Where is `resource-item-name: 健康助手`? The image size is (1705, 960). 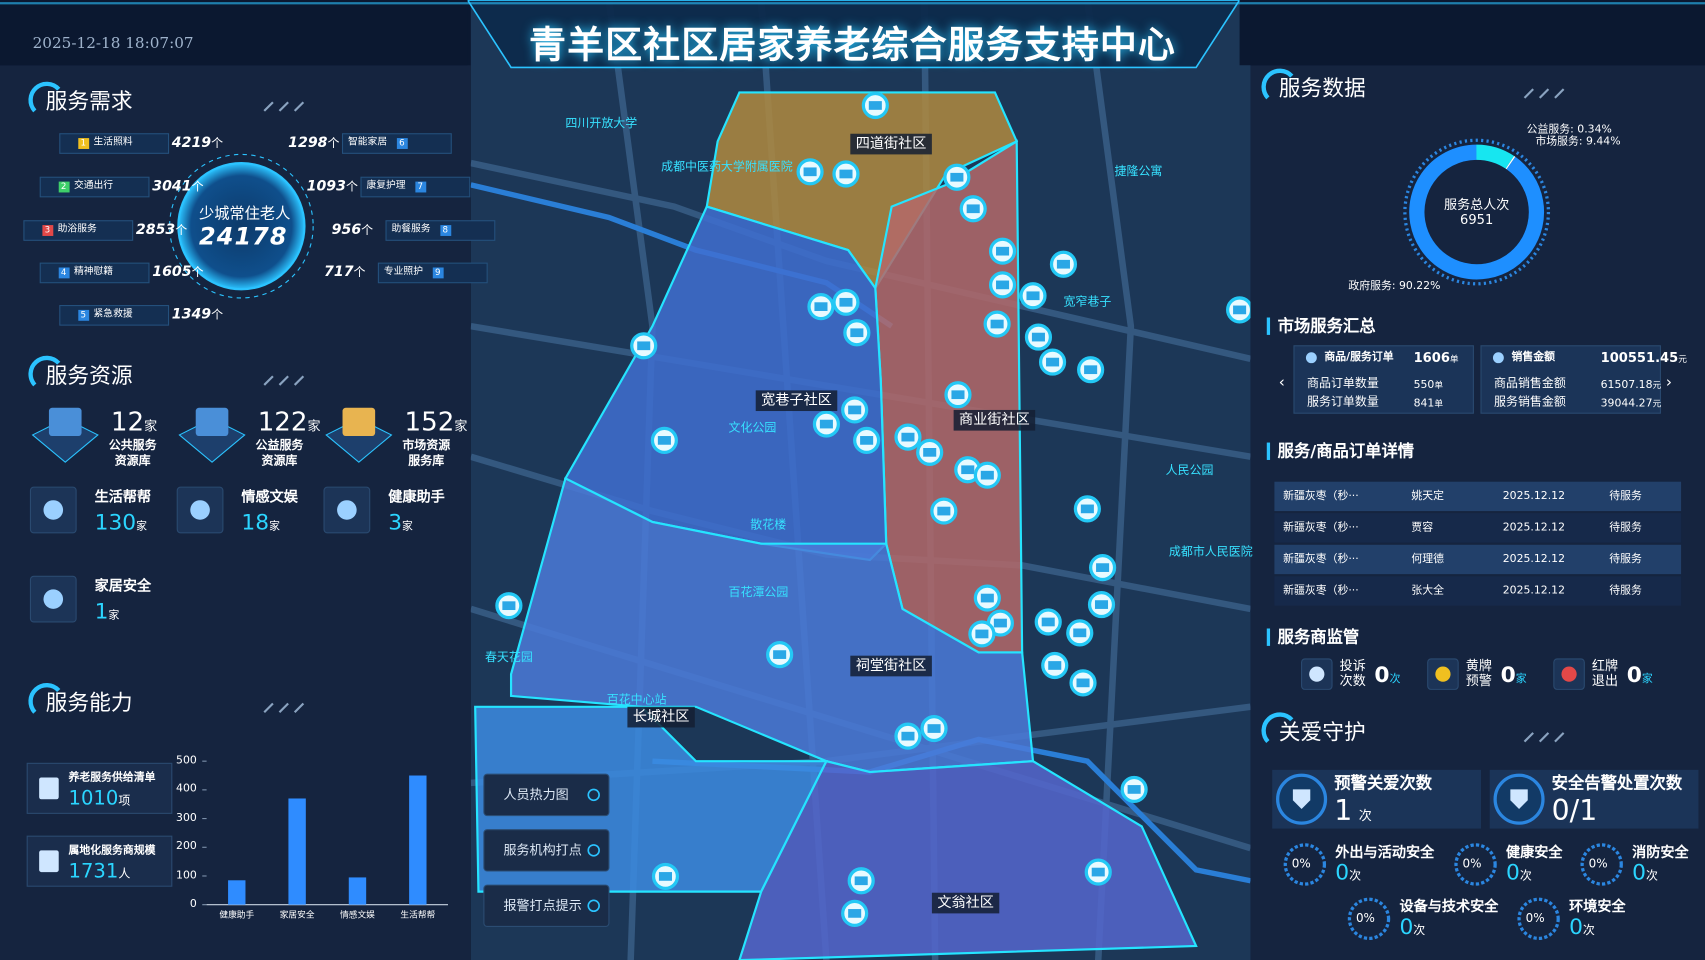
resource-item-name: 健康助手 is located at coordinates (416, 497).